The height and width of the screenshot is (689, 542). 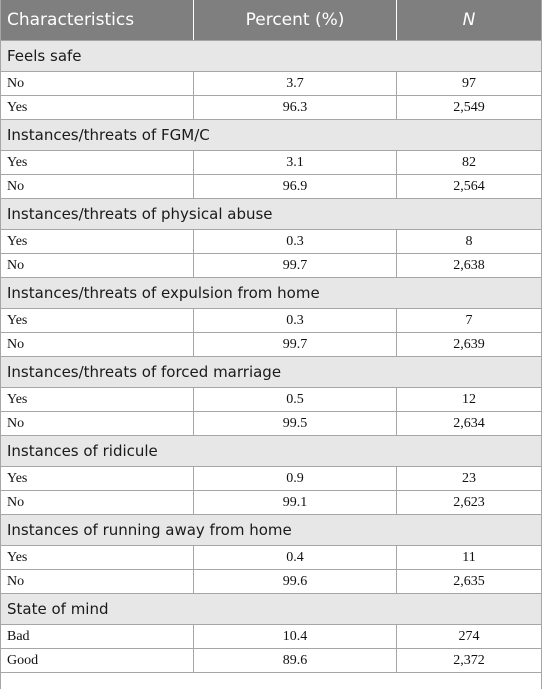 I want to click on row-n: 97, so click(x=469, y=83).